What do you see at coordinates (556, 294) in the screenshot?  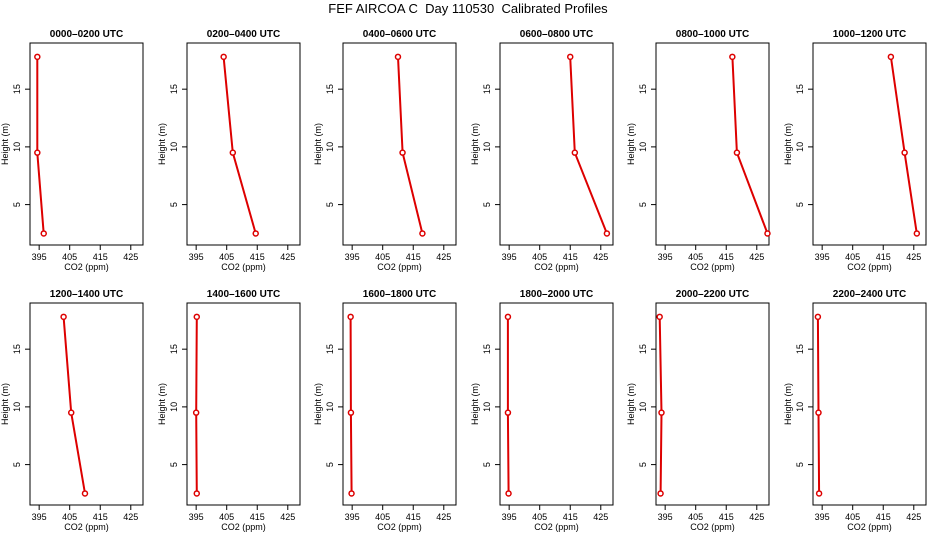 I see `panel-title: 1800–2000 UTC` at bounding box center [556, 294].